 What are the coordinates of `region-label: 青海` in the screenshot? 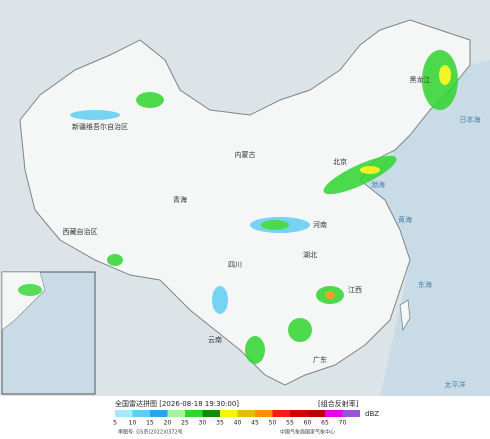 It's located at (180, 199).